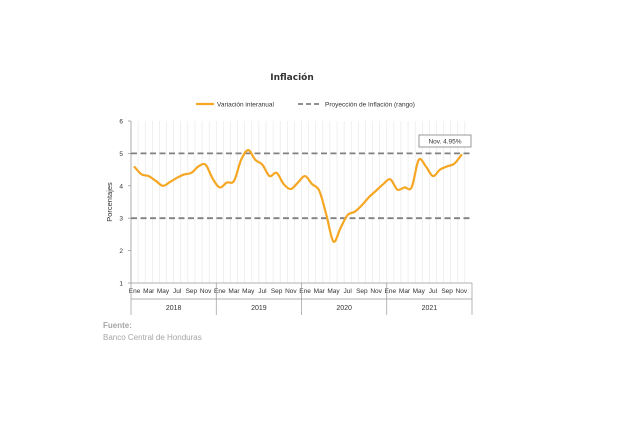 The width and height of the screenshot is (640, 424). I want to click on year-label: 2021, so click(430, 308).